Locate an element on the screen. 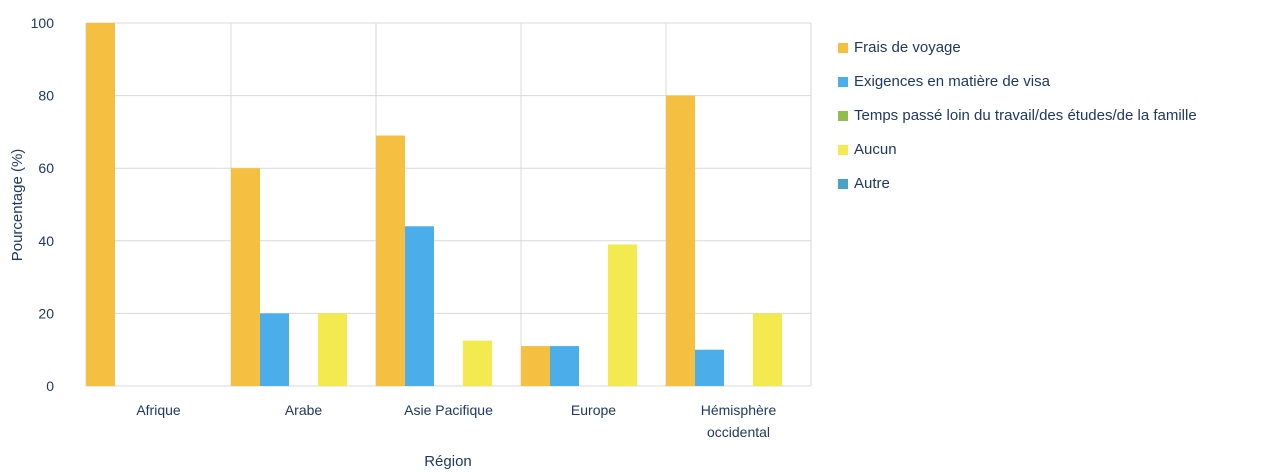 The height and width of the screenshot is (472, 1267). y-tick-label: 40 is located at coordinates (46, 241).